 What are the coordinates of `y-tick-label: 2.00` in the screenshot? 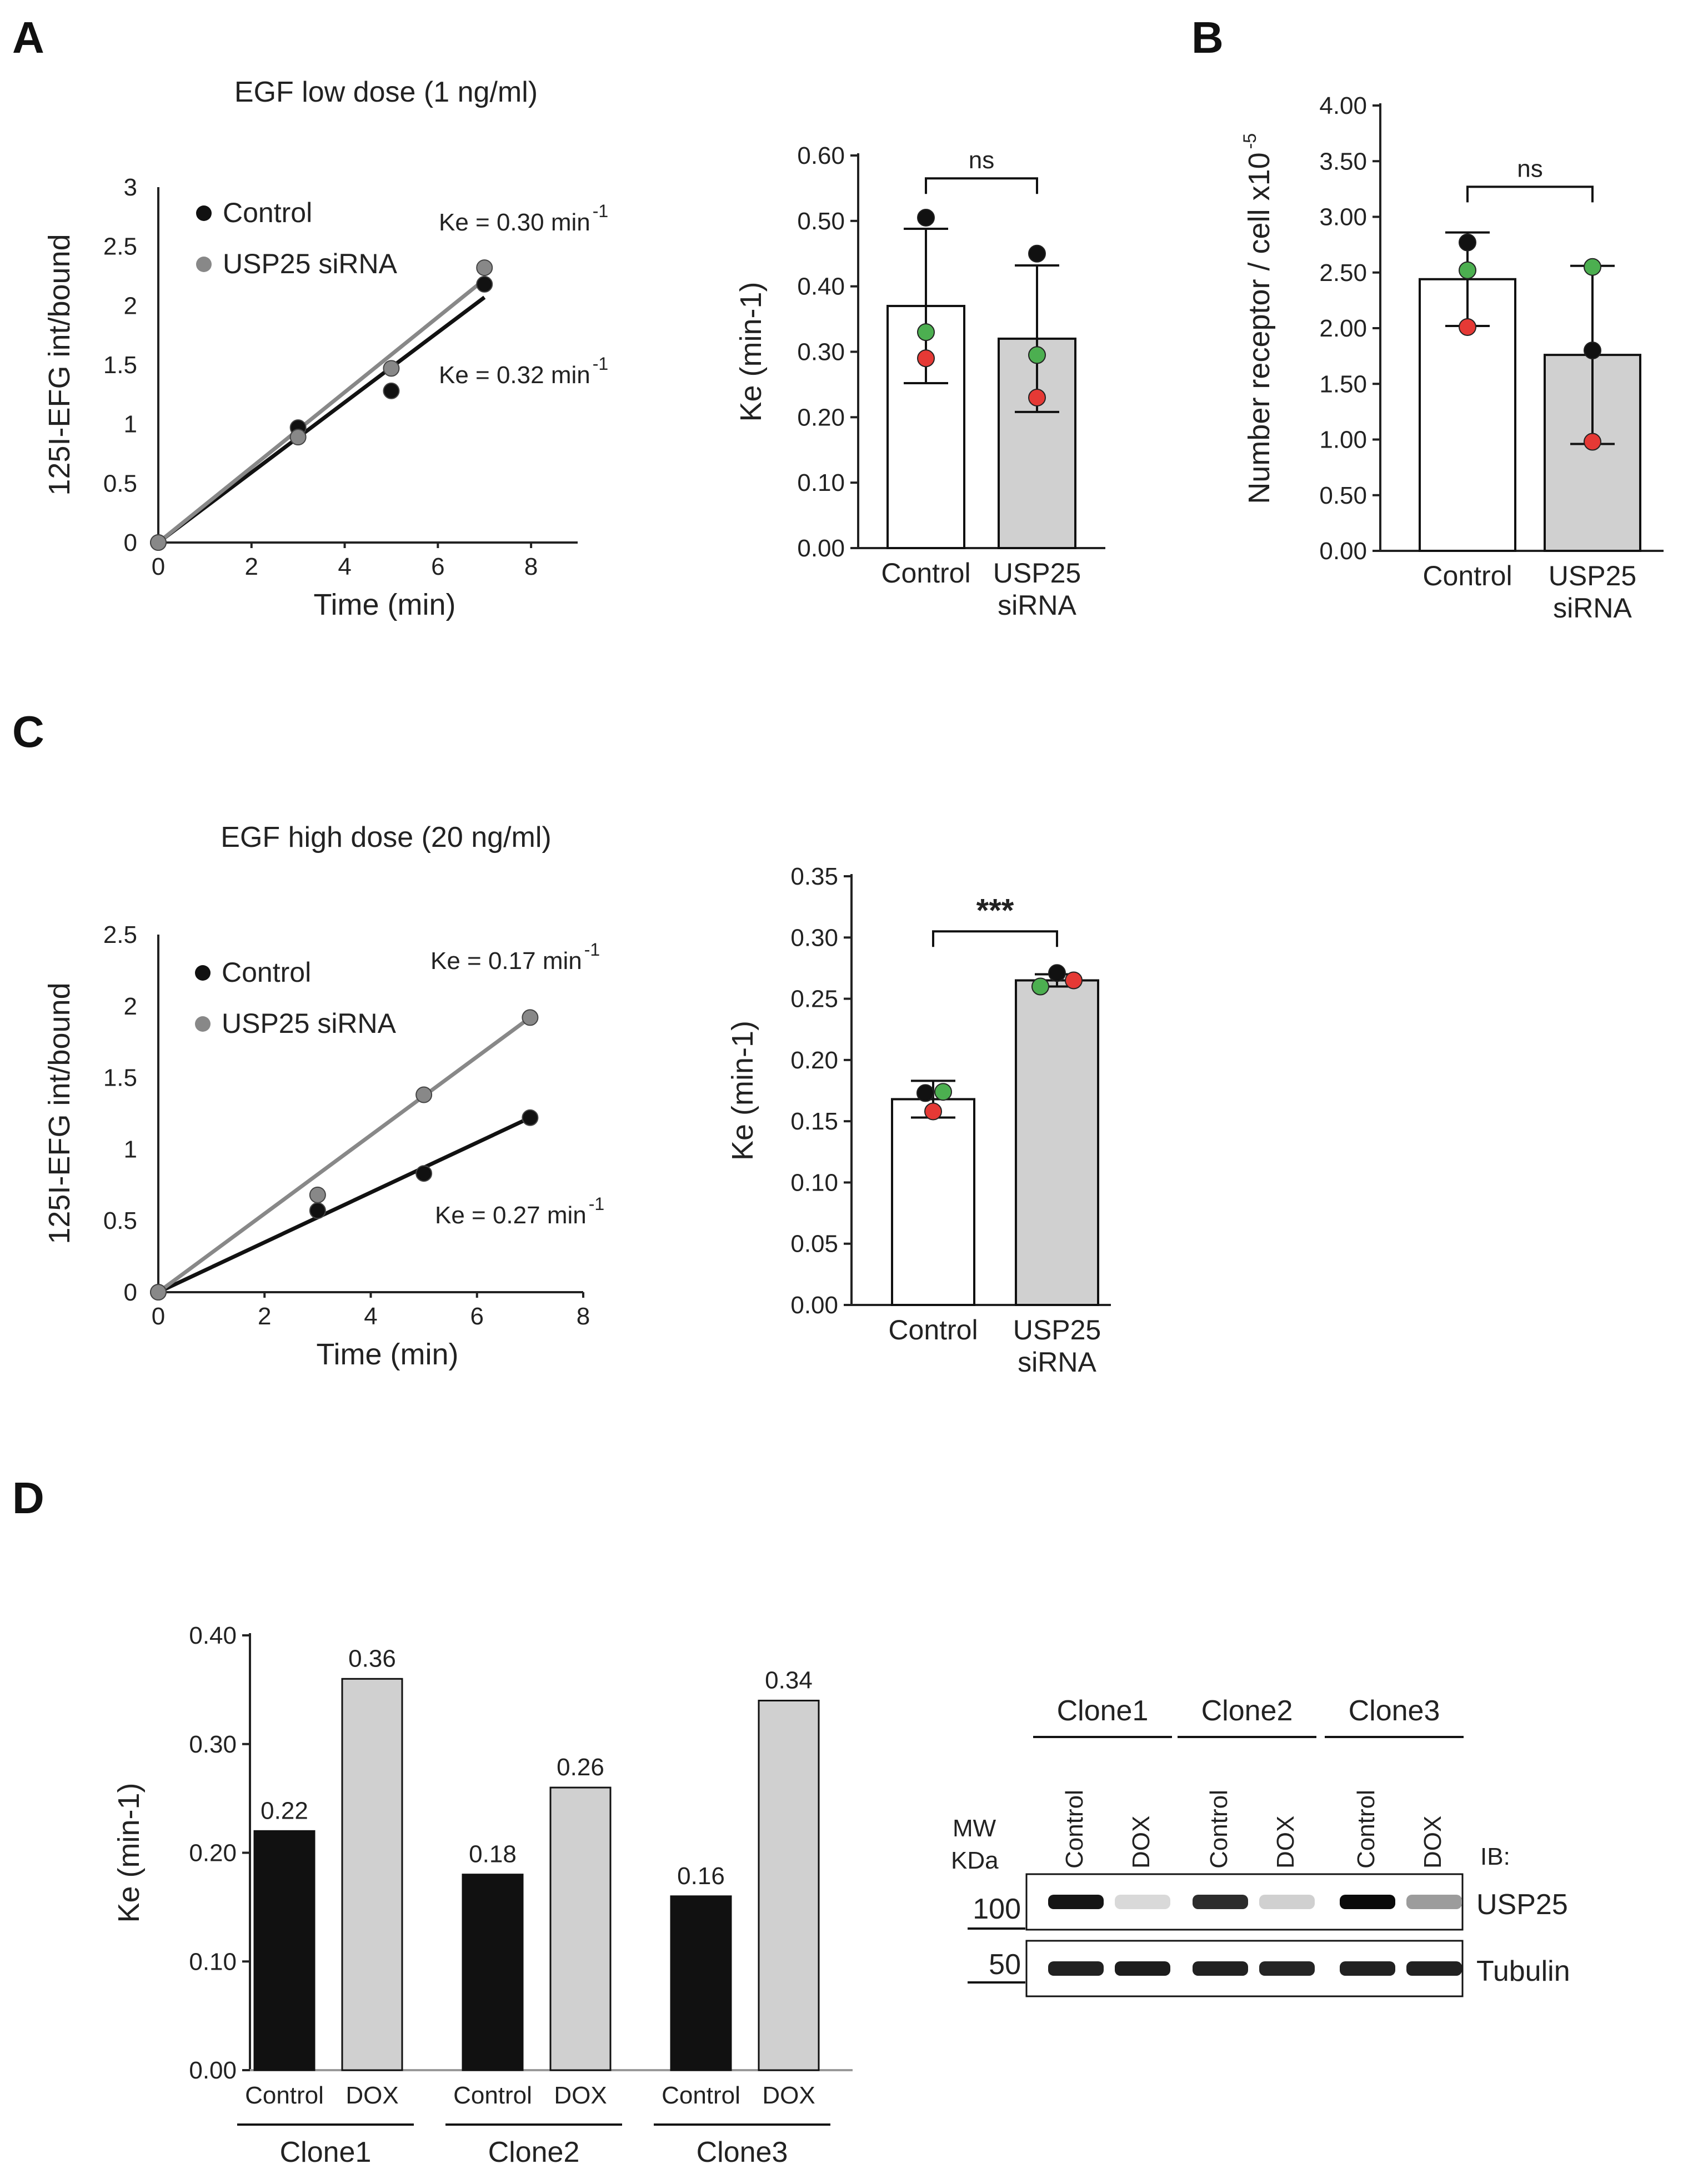 It's located at (1343, 328).